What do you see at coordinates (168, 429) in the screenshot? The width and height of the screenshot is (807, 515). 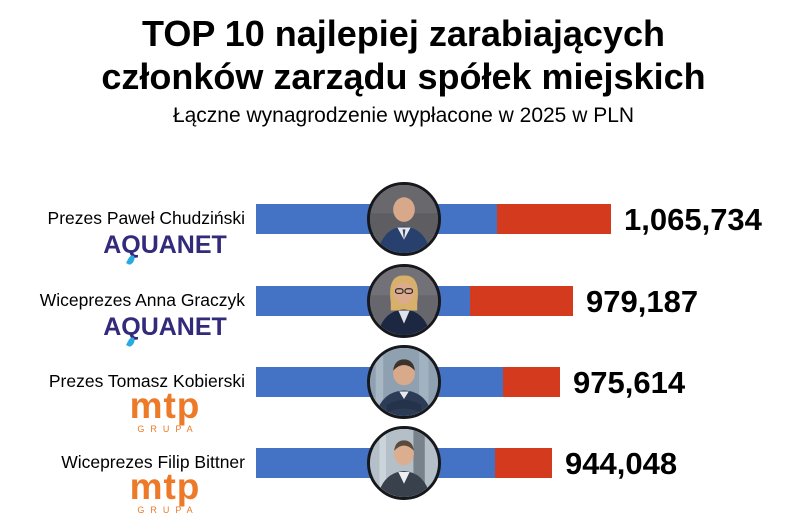 I see `mtp-logo-subtext: GRUPA` at bounding box center [168, 429].